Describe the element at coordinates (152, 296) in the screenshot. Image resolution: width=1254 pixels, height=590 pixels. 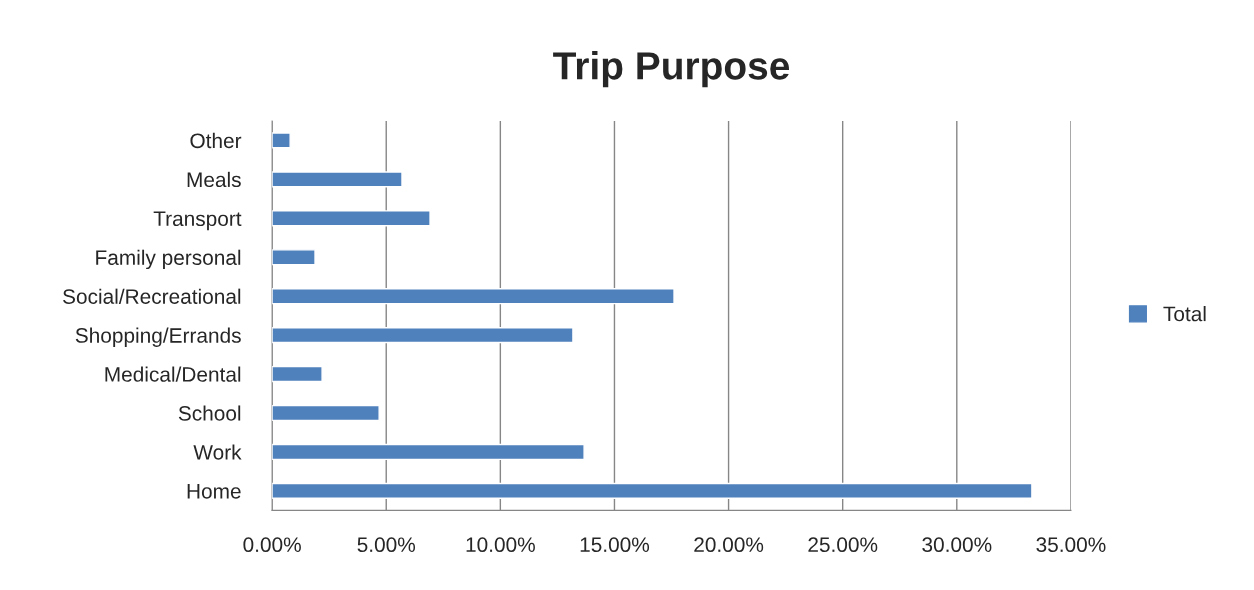
I see `y-tick-label: Social/Recreational` at that location.